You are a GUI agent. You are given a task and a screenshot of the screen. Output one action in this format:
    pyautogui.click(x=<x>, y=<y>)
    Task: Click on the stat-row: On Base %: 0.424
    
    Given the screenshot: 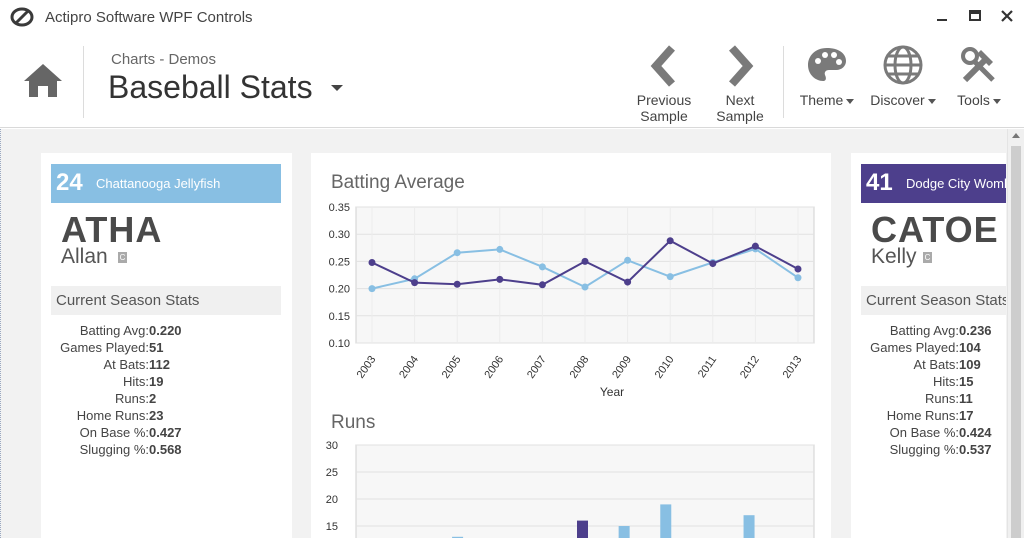 What is the action you would take?
    pyautogui.click(x=933, y=432)
    